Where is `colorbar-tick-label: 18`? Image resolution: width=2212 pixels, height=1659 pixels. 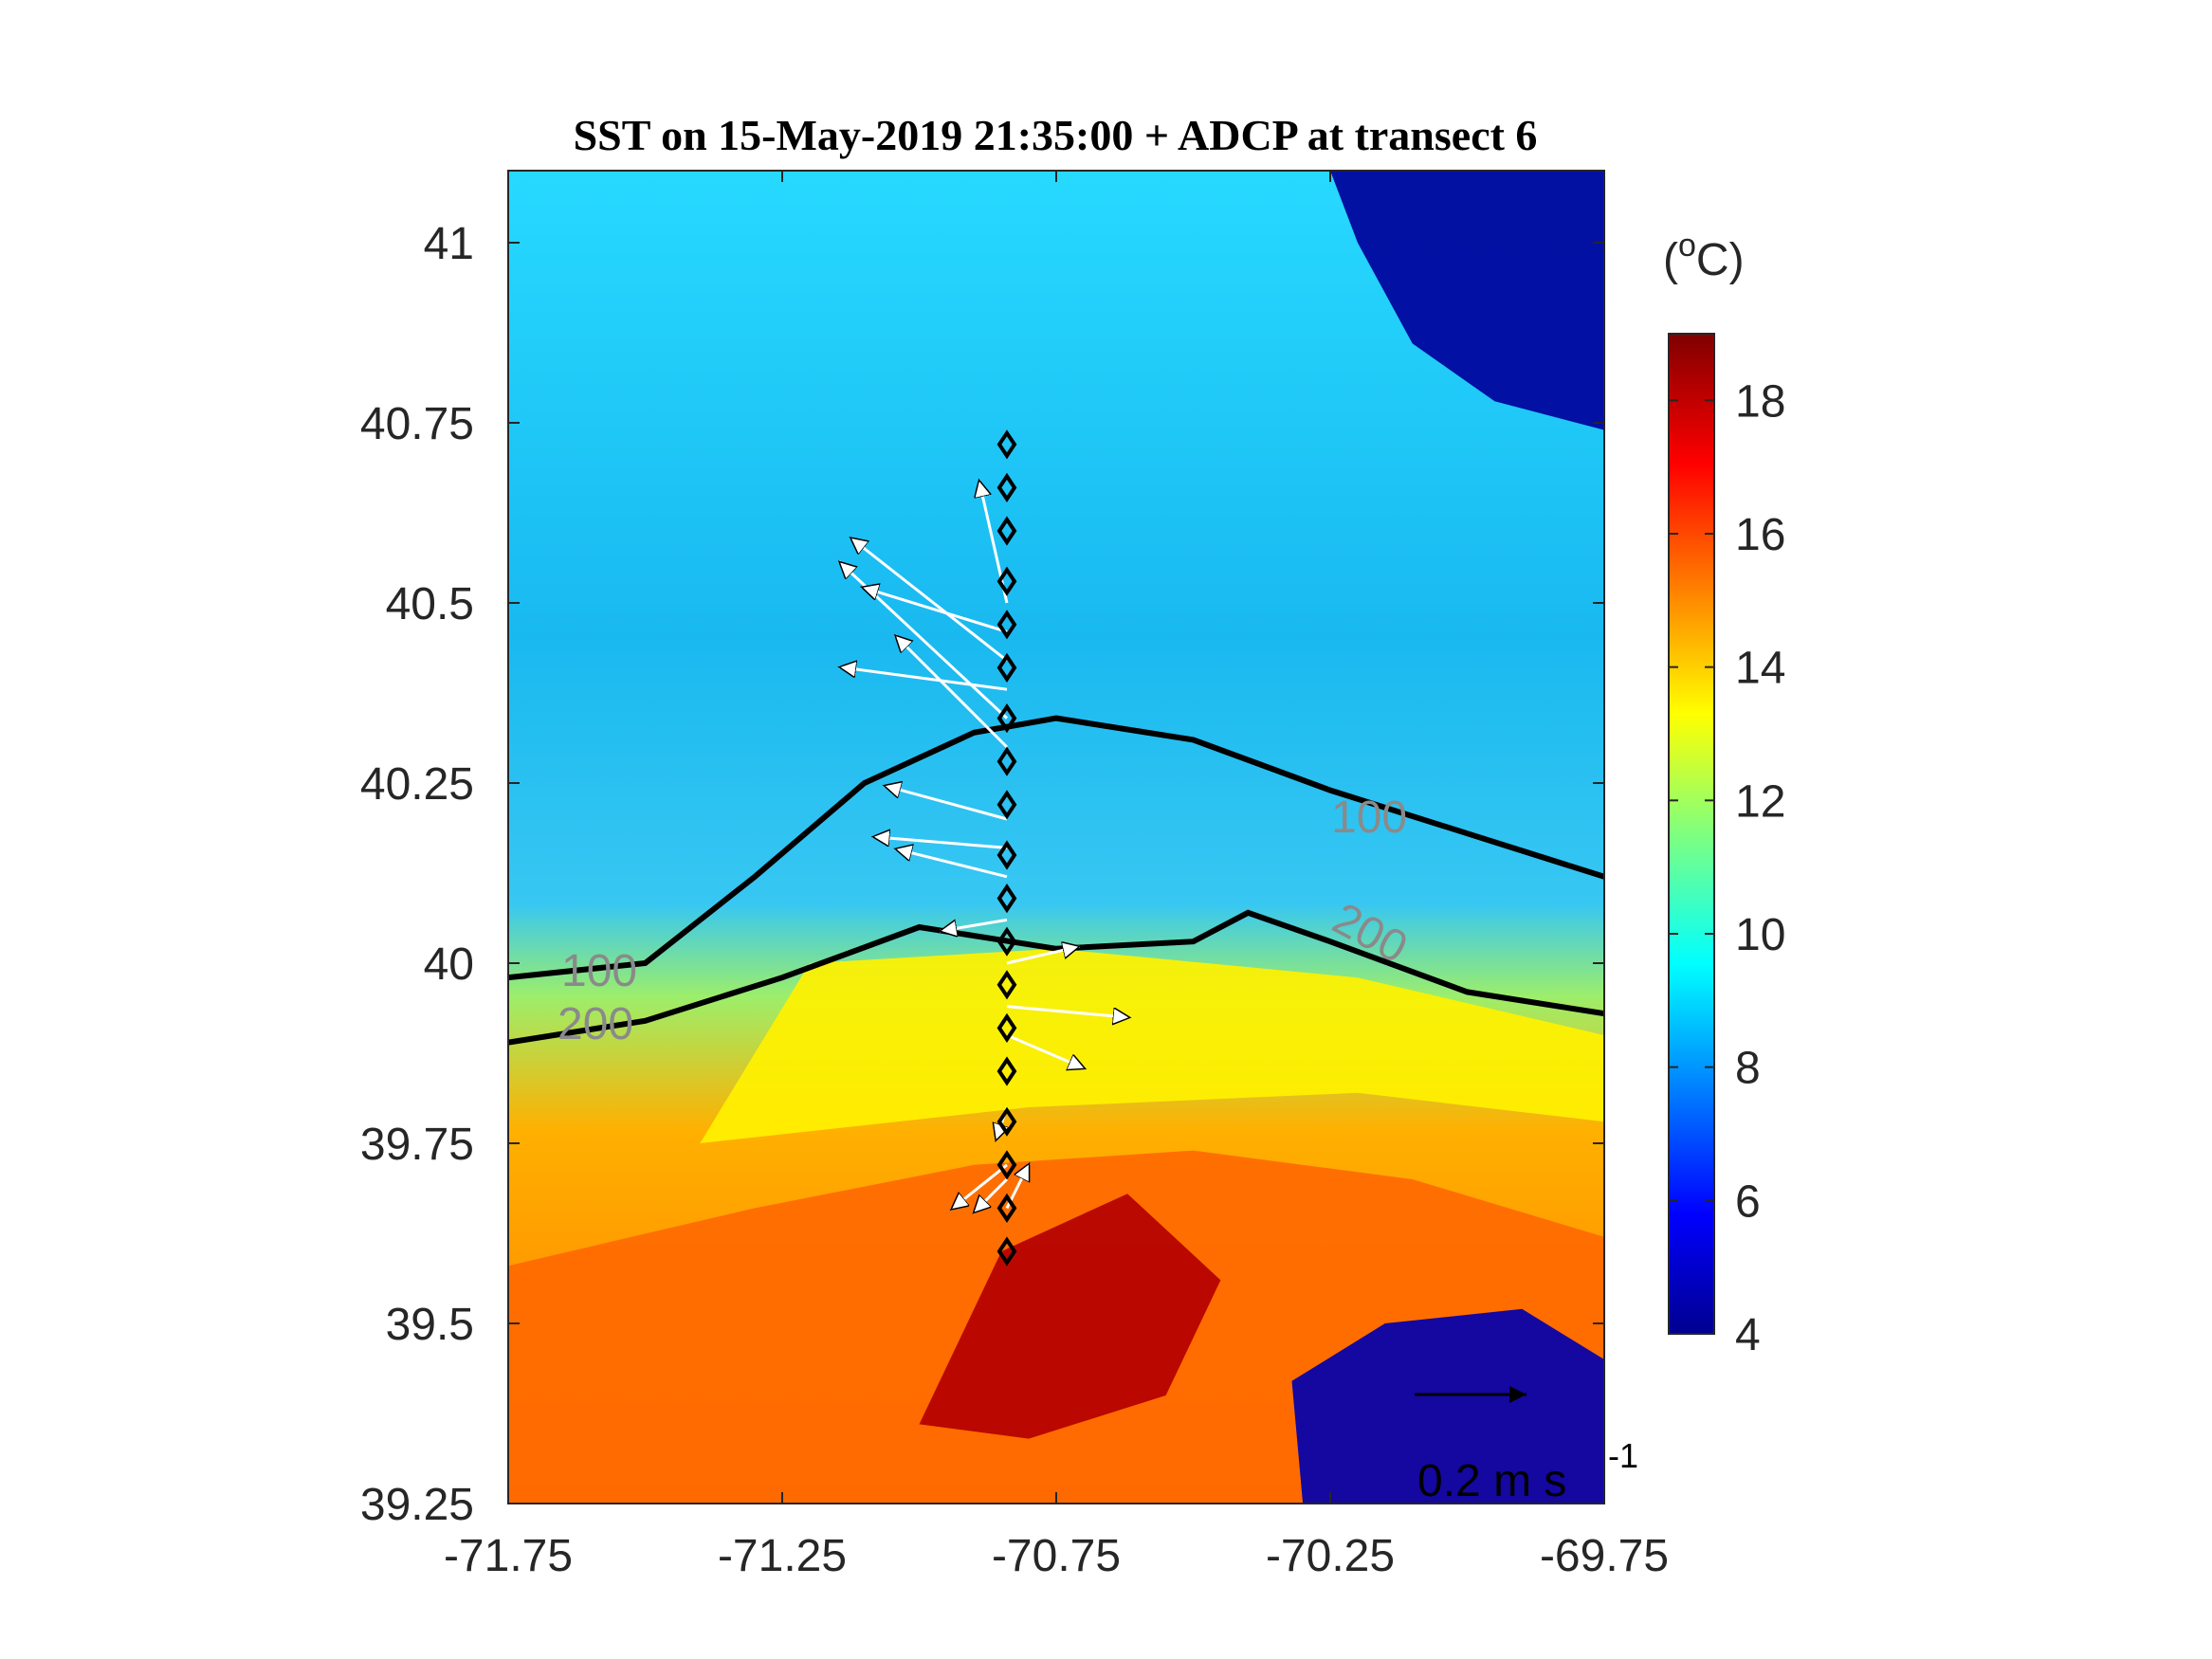 colorbar-tick-label: 18 is located at coordinates (1760, 401).